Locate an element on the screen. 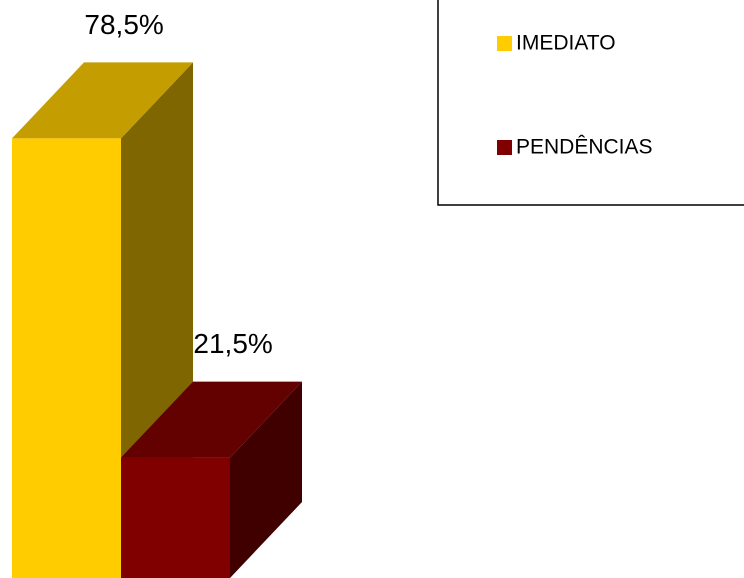 The image size is (744, 578). legend-box is located at coordinates (590, 103).